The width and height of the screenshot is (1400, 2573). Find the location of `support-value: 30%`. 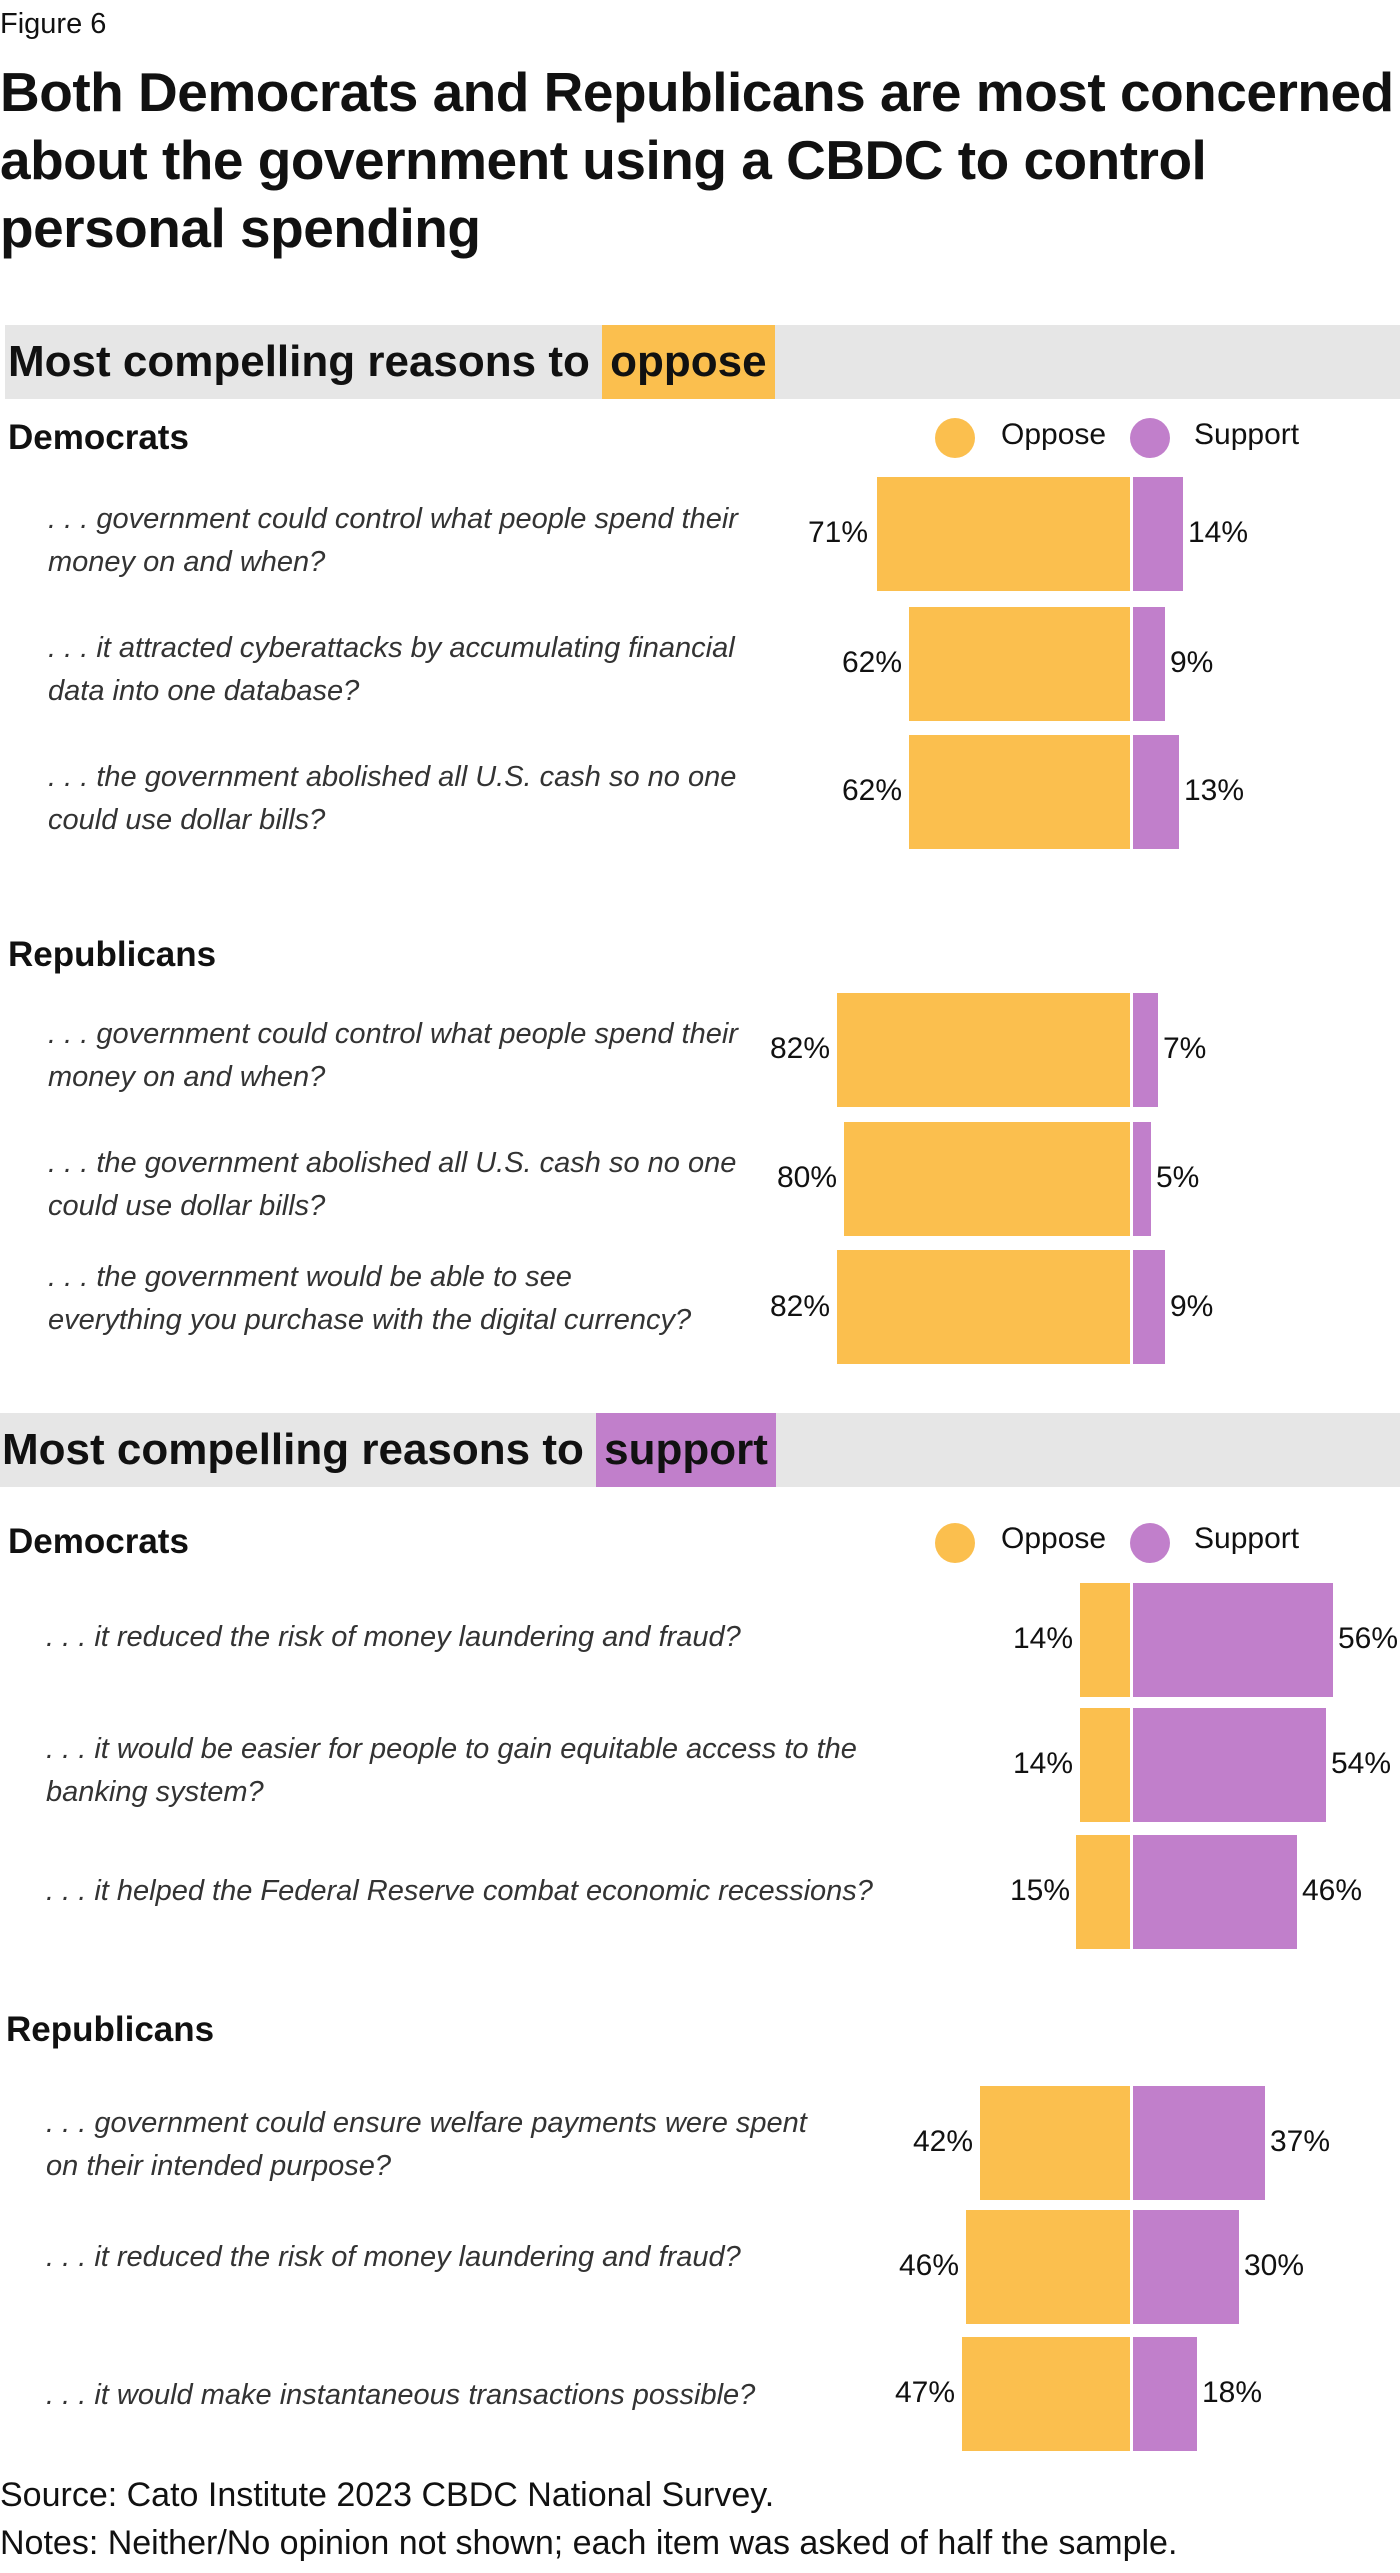

support-value: 30% is located at coordinates (1274, 2265).